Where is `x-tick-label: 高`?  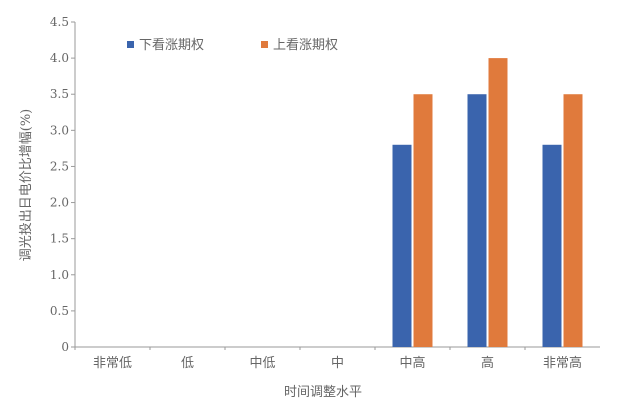
x-tick-label: 高 is located at coordinates (487, 363).